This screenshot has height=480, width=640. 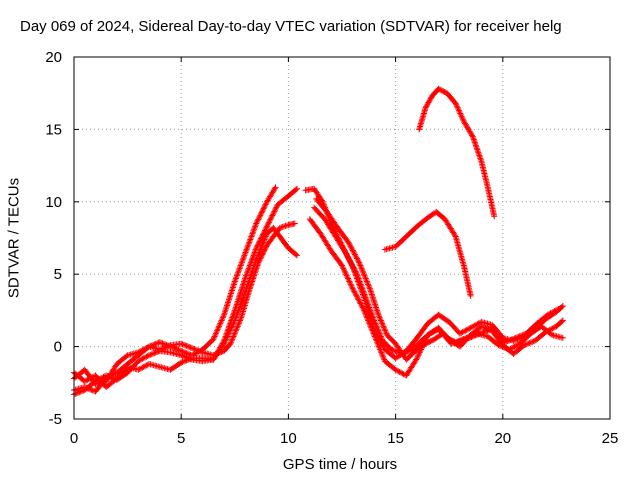 What do you see at coordinates (340, 464) in the screenshot?
I see `x-axis-label: GPS time / hours` at bounding box center [340, 464].